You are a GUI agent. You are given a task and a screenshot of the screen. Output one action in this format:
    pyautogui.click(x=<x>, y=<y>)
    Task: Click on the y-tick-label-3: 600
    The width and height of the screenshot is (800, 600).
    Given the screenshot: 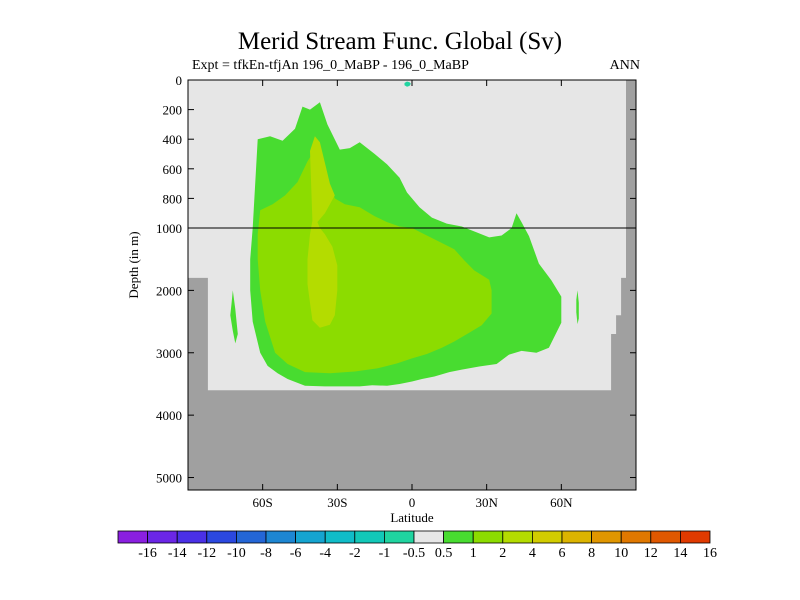 What is the action you would take?
    pyautogui.click(x=173, y=169)
    